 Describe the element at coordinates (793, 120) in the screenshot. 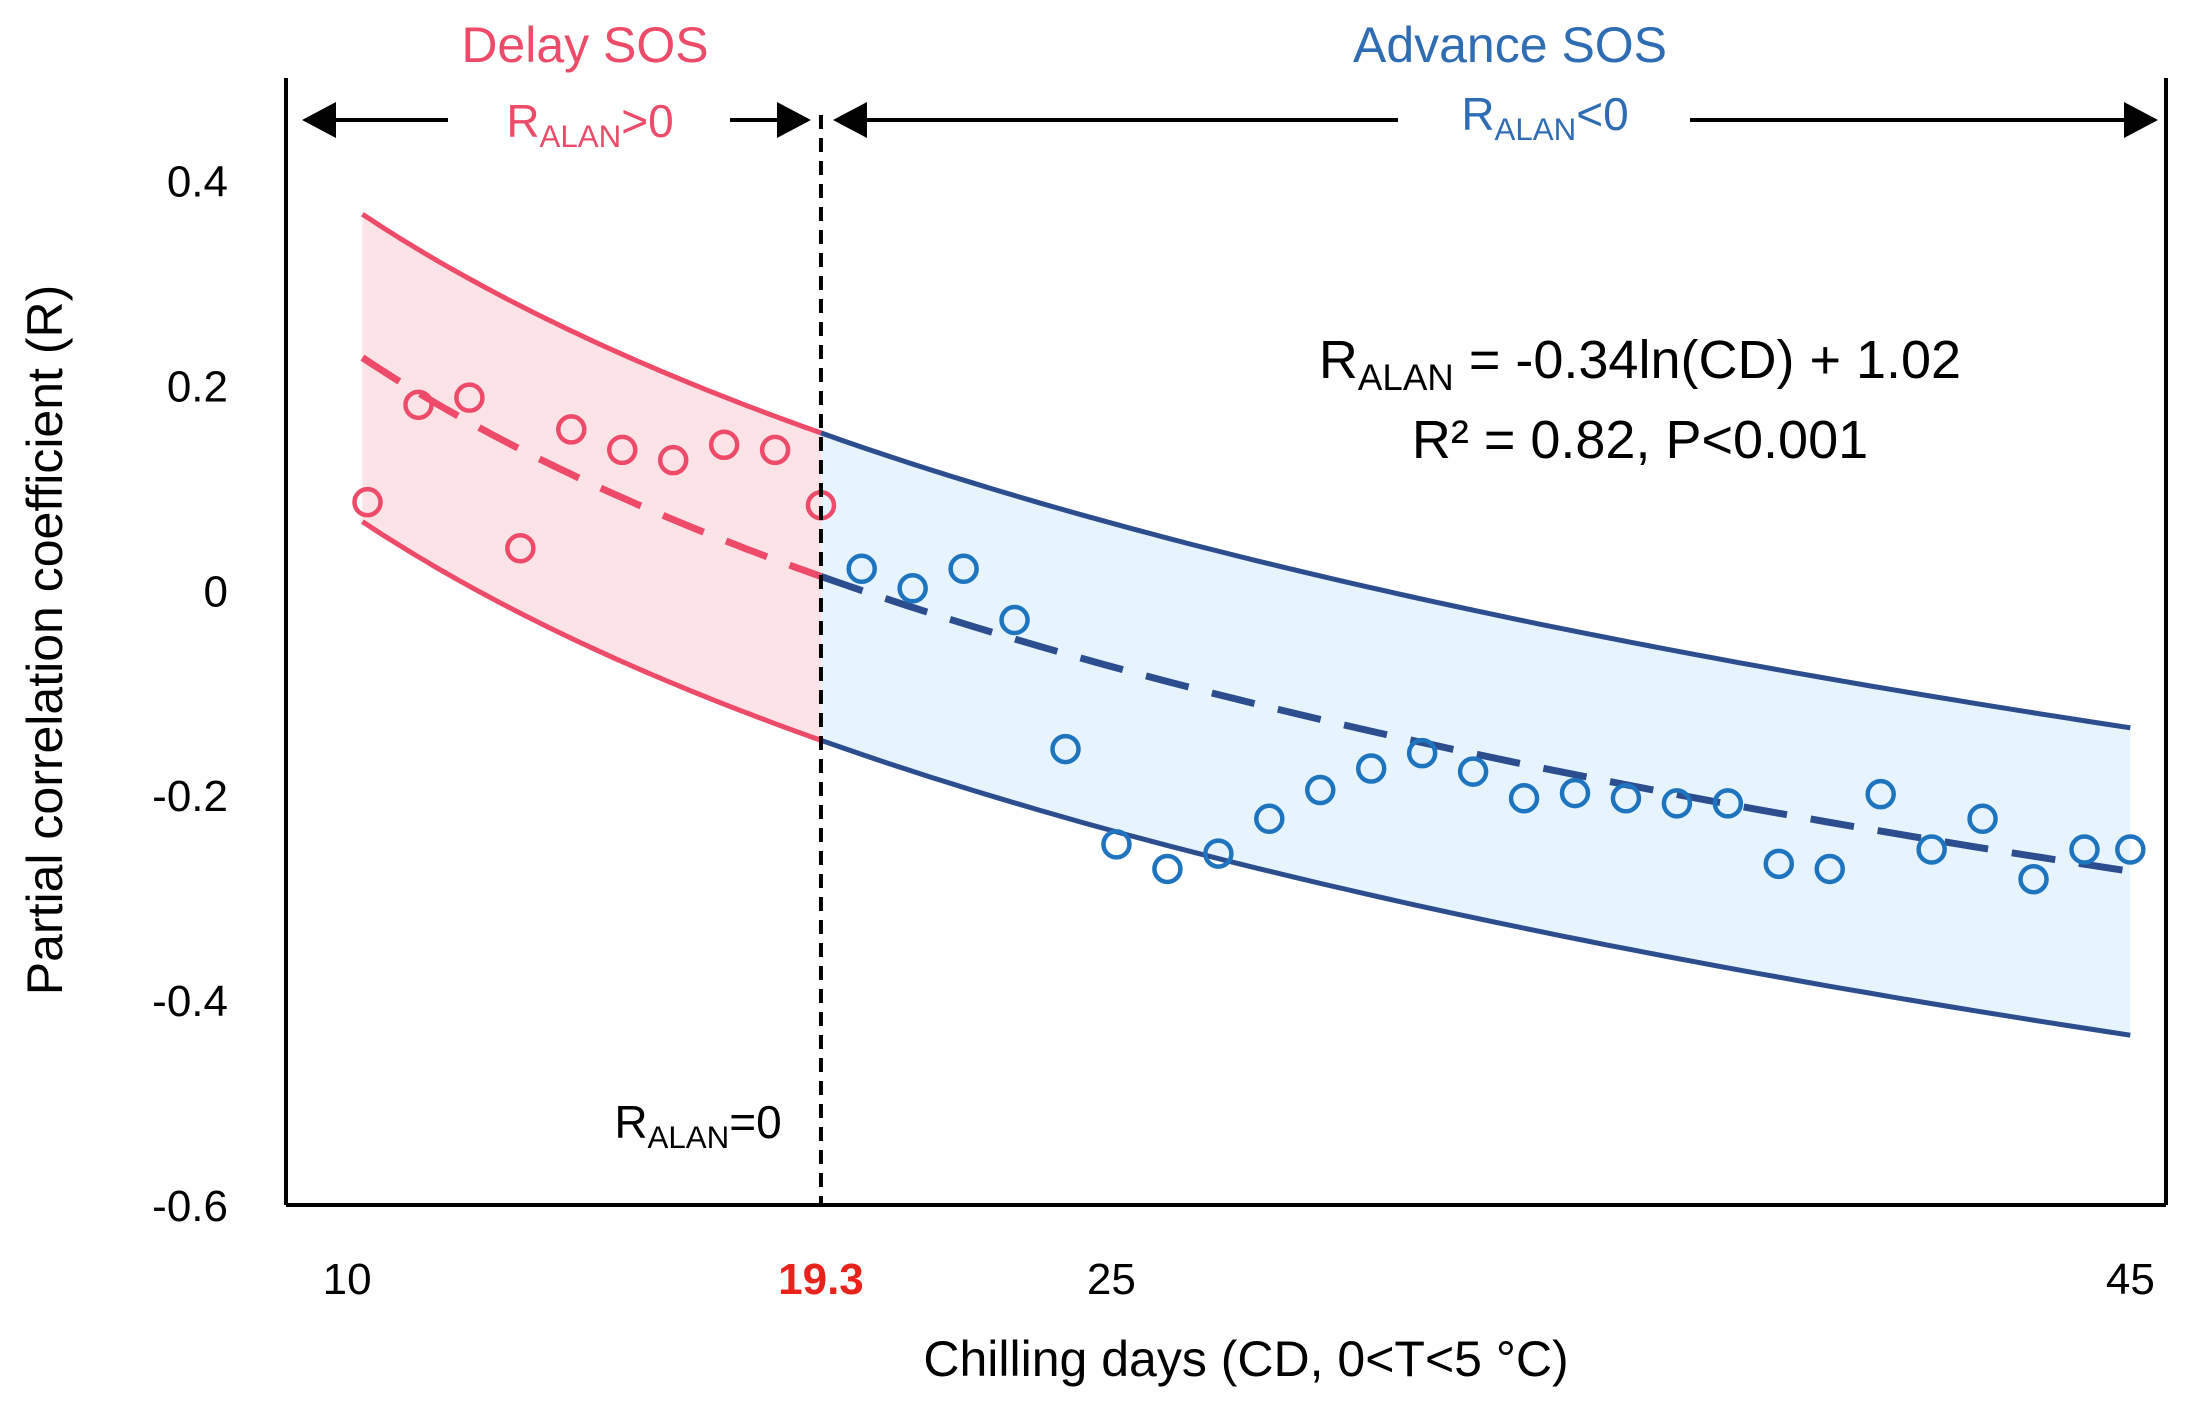

I see `delay-arrow-right-head` at that location.